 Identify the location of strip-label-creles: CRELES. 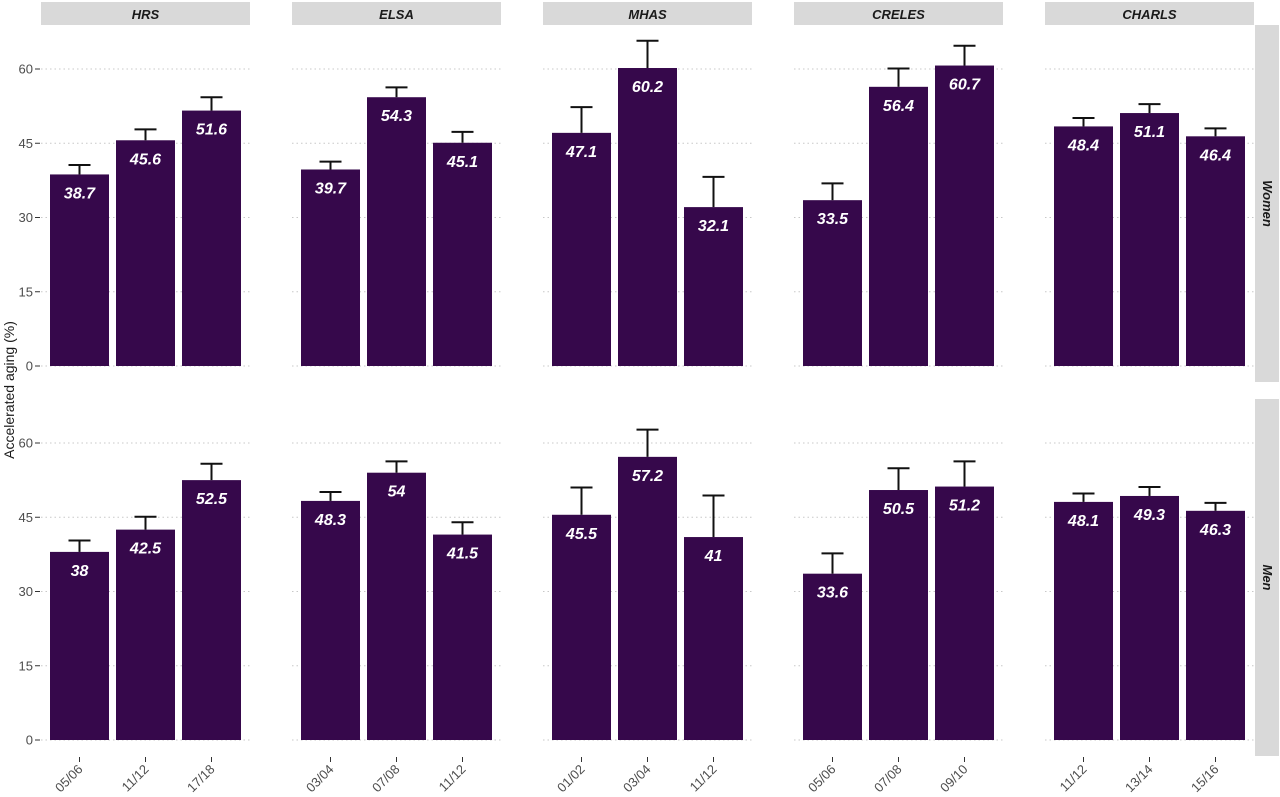
(898, 14).